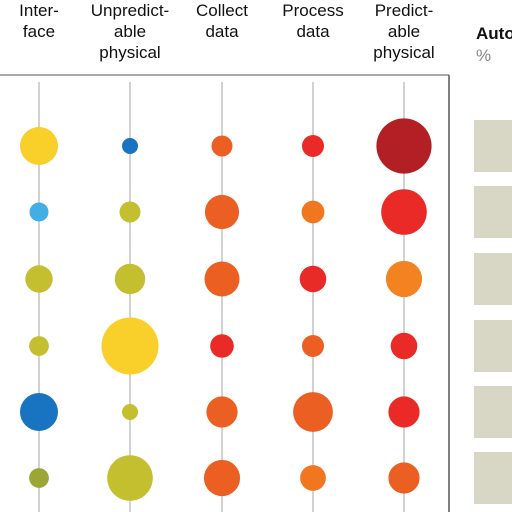 The height and width of the screenshot is (512, 512). What do you see at coordinates (313, 146) in the screenshot?
I see `bubble-r1-c4` at bounding box center [313, 146].